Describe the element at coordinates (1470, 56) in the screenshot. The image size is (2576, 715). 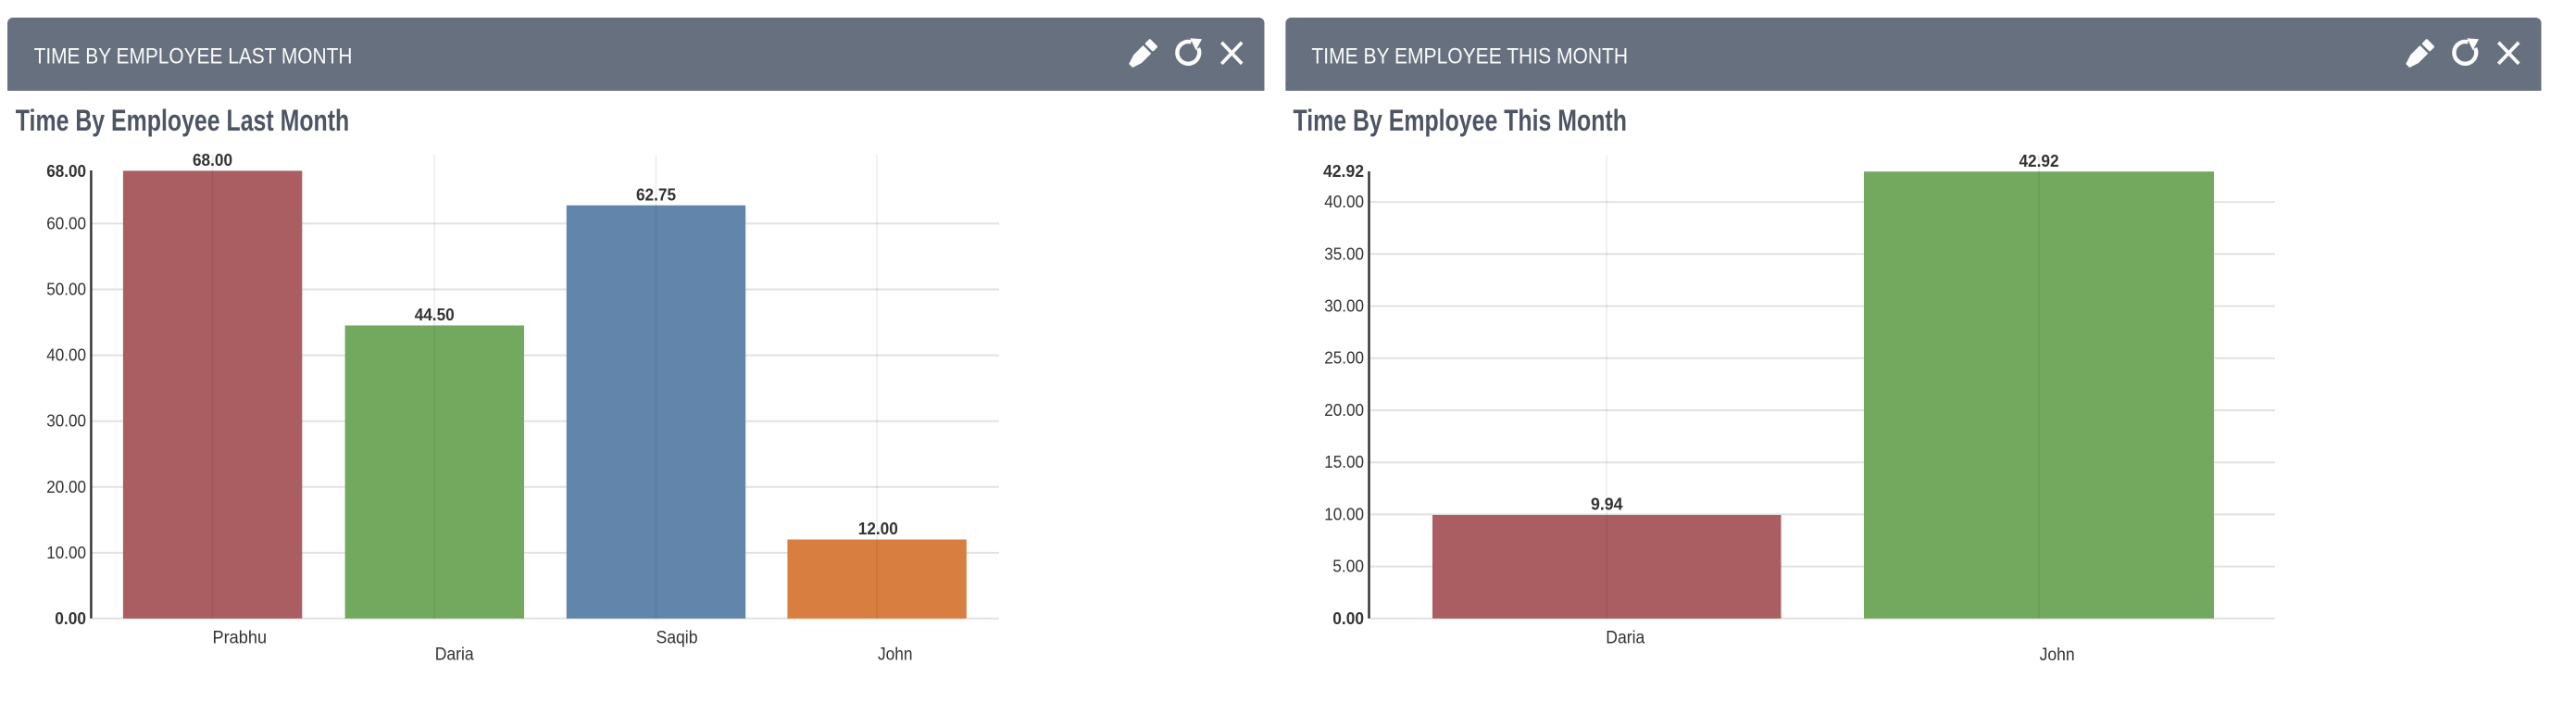
I see `svg-text: TIME BY EMPLOYEE THIS MONTH` at that location.